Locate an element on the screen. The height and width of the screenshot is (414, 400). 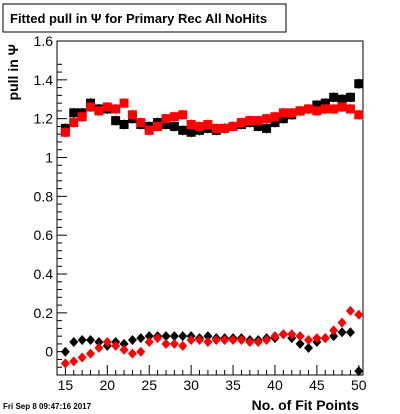
x-tick-label: 35 is located at coordinates (233, 385).